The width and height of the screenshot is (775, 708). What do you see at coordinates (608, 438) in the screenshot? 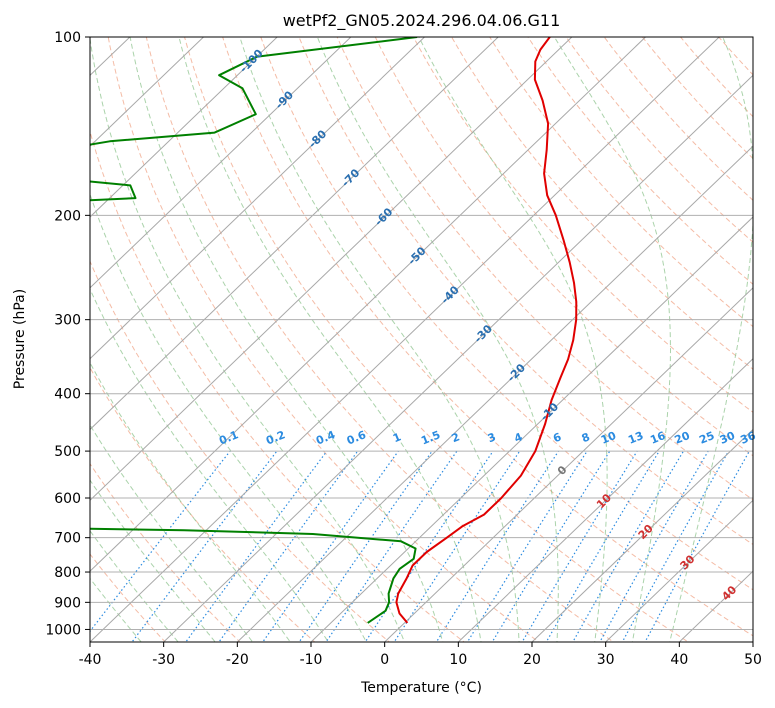
I see `mixing-ratio-label: 10` at bounding box center [608, 438].